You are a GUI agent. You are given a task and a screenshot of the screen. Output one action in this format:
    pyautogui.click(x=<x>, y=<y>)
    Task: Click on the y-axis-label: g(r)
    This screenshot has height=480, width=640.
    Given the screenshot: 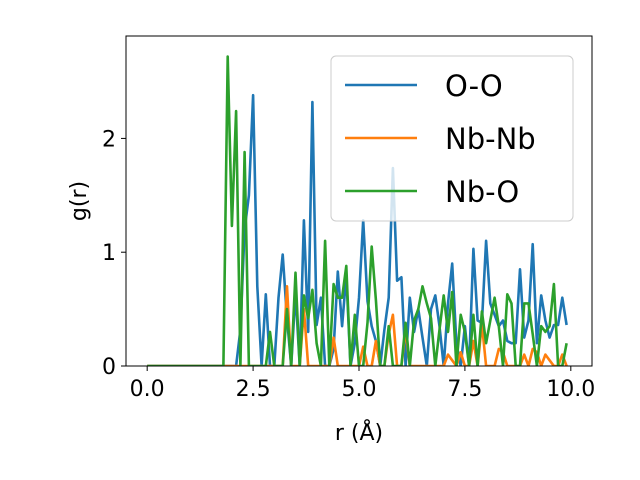 What is the action you would take?
    pyautogui.click(x=79, y=201)
    